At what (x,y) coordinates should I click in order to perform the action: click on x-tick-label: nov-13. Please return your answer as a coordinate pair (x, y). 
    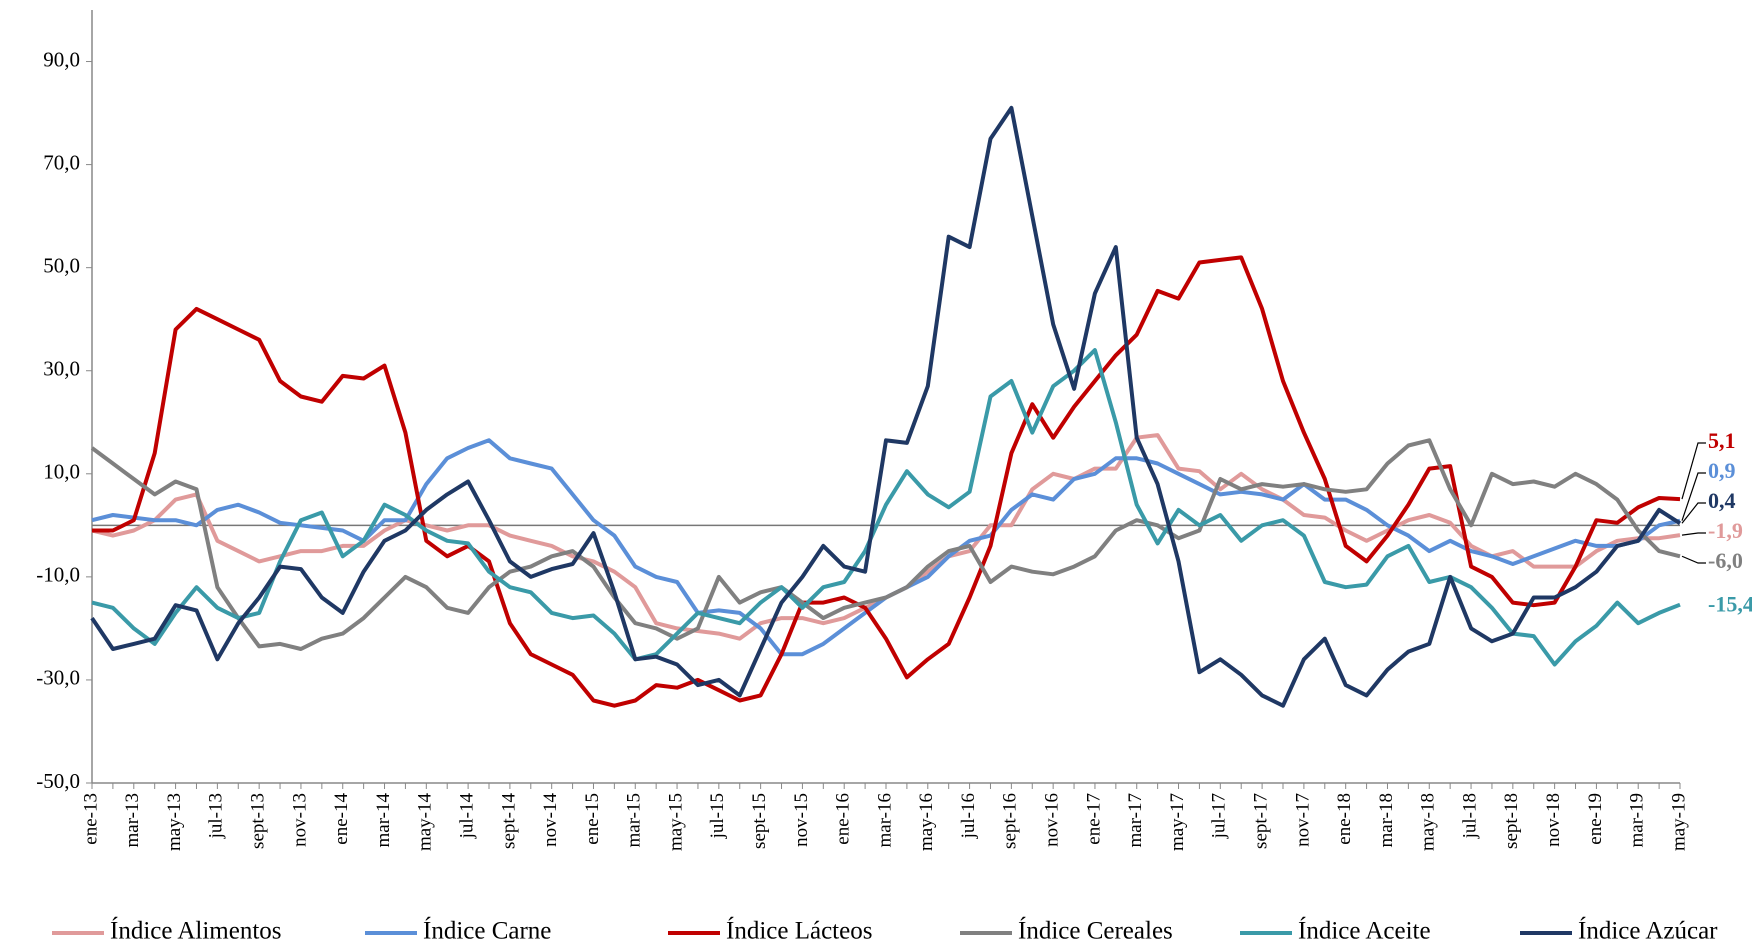
    Looking at the image, I should click on (299, 820).